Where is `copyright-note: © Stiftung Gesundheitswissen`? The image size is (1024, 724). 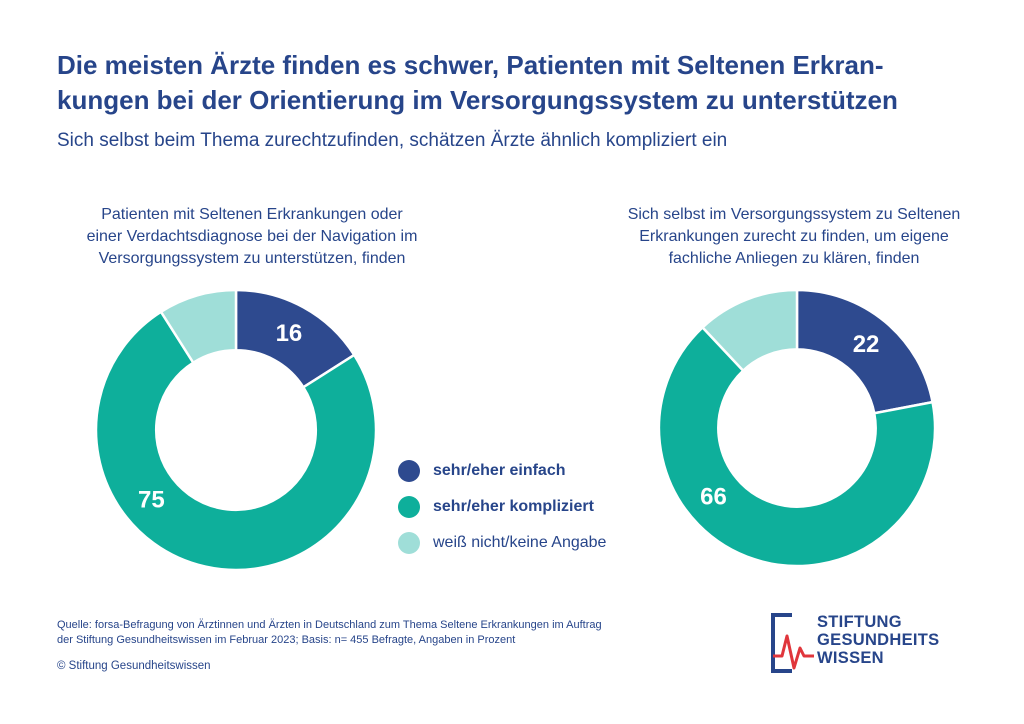
copyright-note: © Stiftung Gesundheitswissen is located at coordinates (134, 666).